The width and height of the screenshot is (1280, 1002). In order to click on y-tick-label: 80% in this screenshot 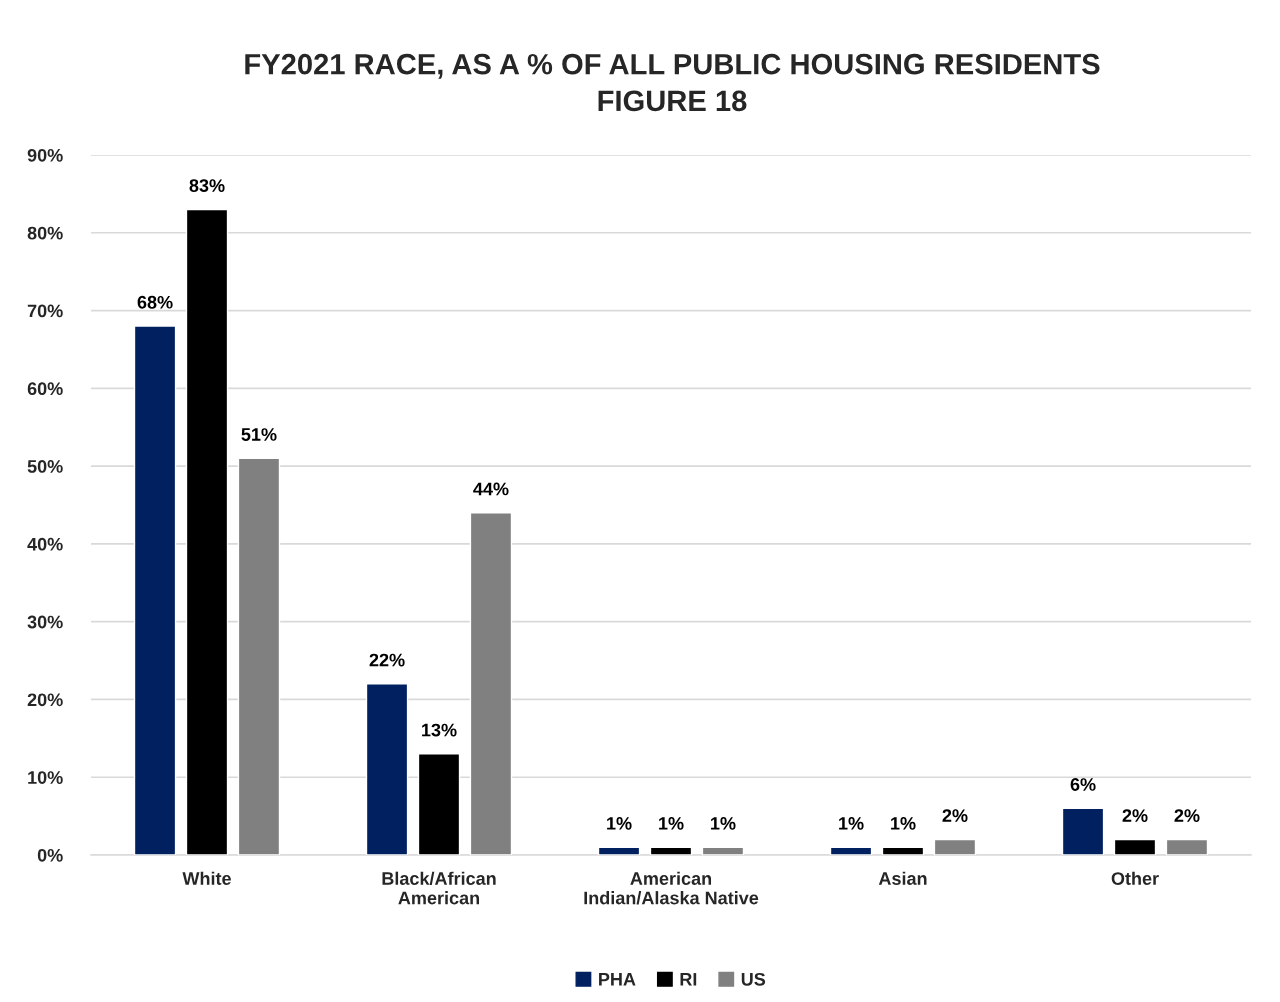, I will do `click(45, 233)`.